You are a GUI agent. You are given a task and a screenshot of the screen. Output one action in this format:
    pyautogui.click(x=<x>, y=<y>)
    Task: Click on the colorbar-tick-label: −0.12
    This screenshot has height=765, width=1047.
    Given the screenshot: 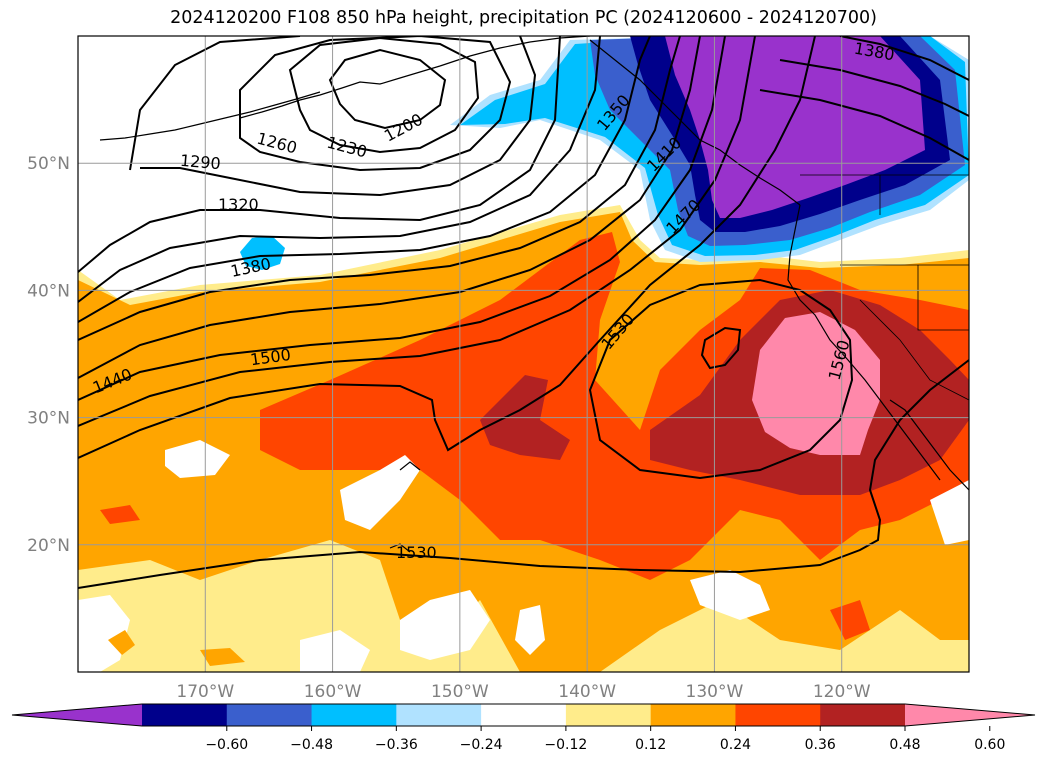 What is the action you would take?
    pyautogui.click(x=565, y=745)
    